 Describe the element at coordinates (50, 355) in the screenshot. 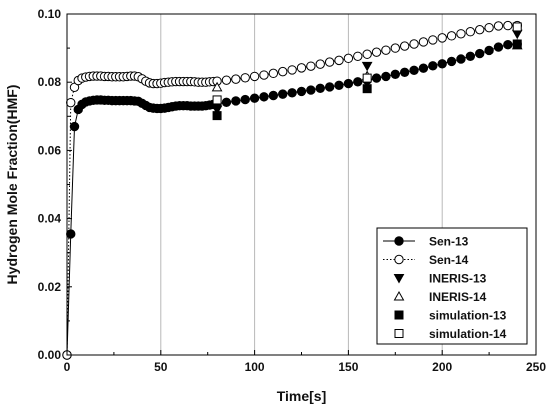

I see `y-tick-label: 0.00` at that location.